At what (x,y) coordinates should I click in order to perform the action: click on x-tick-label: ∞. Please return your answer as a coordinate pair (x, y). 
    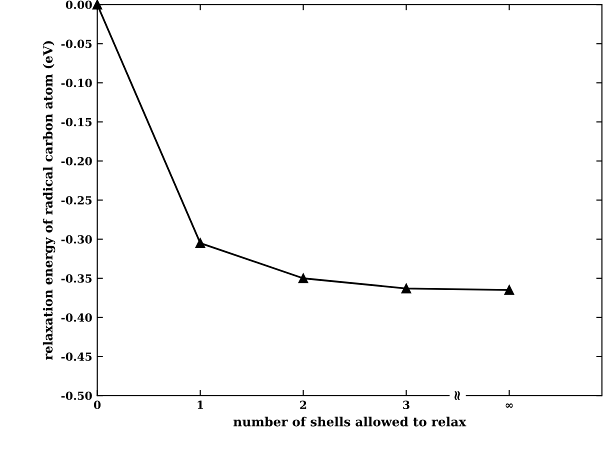
    Looking at the image, I should click on (509, 405).